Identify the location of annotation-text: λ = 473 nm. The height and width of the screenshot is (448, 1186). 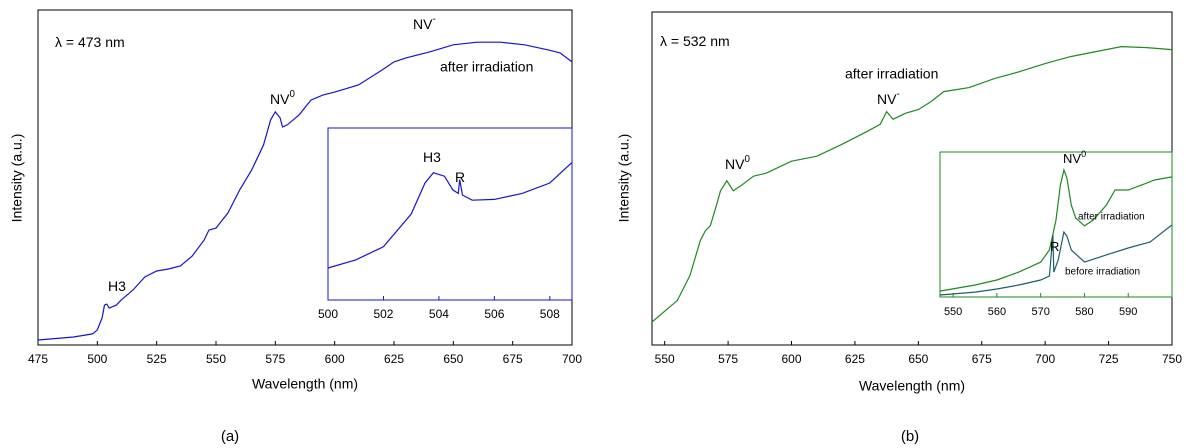
(90, 42).